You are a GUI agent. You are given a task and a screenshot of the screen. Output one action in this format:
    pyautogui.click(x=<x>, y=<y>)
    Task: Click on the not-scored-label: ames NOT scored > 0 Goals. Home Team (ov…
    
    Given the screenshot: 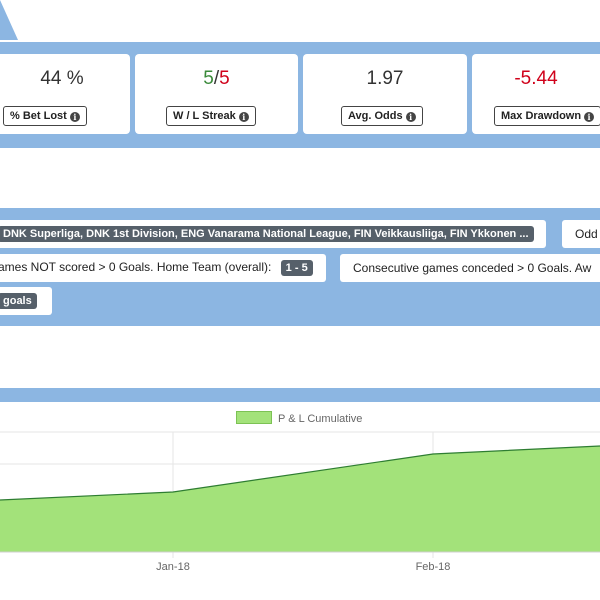 What is the action you would take?
    pyautogui.click(x=136, y=267)
    